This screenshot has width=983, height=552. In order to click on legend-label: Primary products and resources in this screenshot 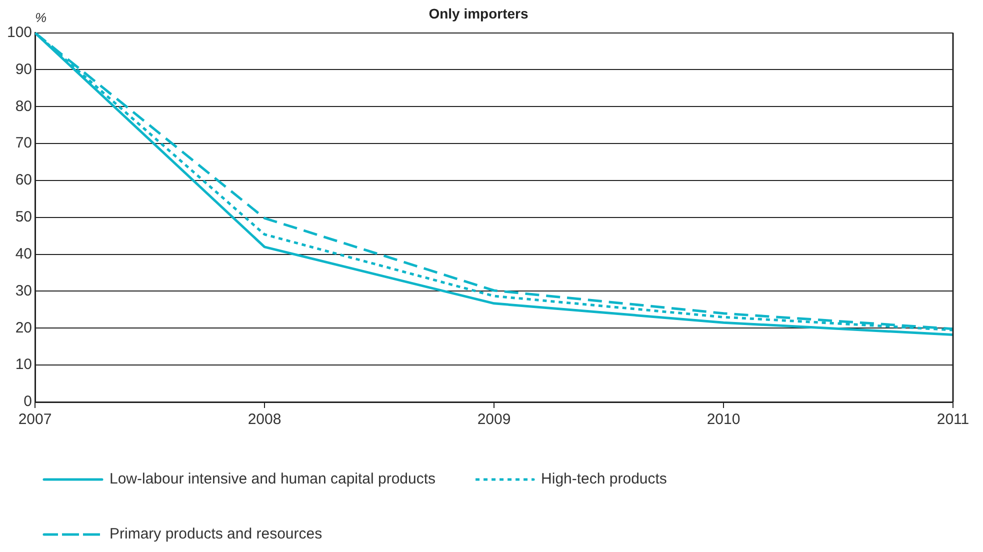, I will do `click(216, 534)`.